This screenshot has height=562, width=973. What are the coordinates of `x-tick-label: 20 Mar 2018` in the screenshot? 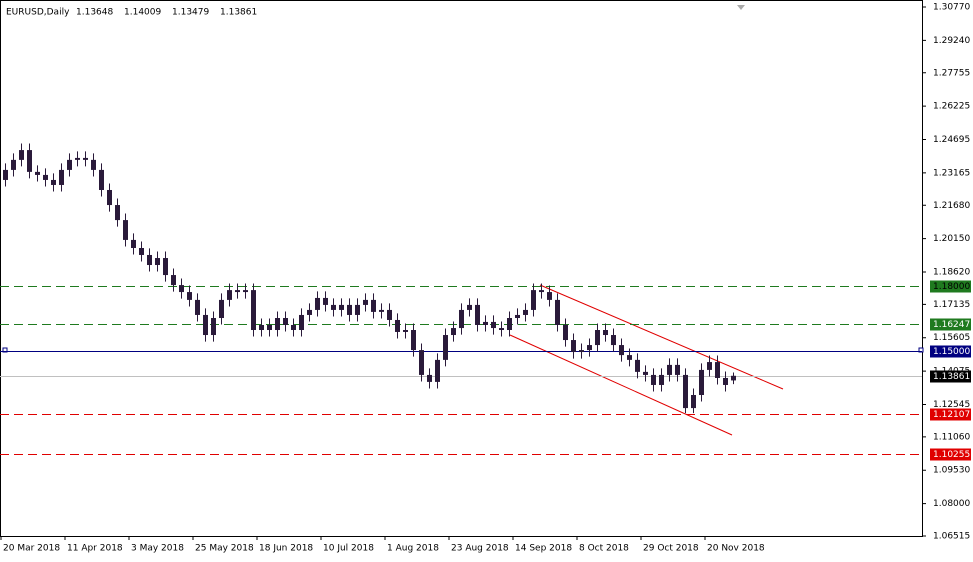 It's located at (31, 549).